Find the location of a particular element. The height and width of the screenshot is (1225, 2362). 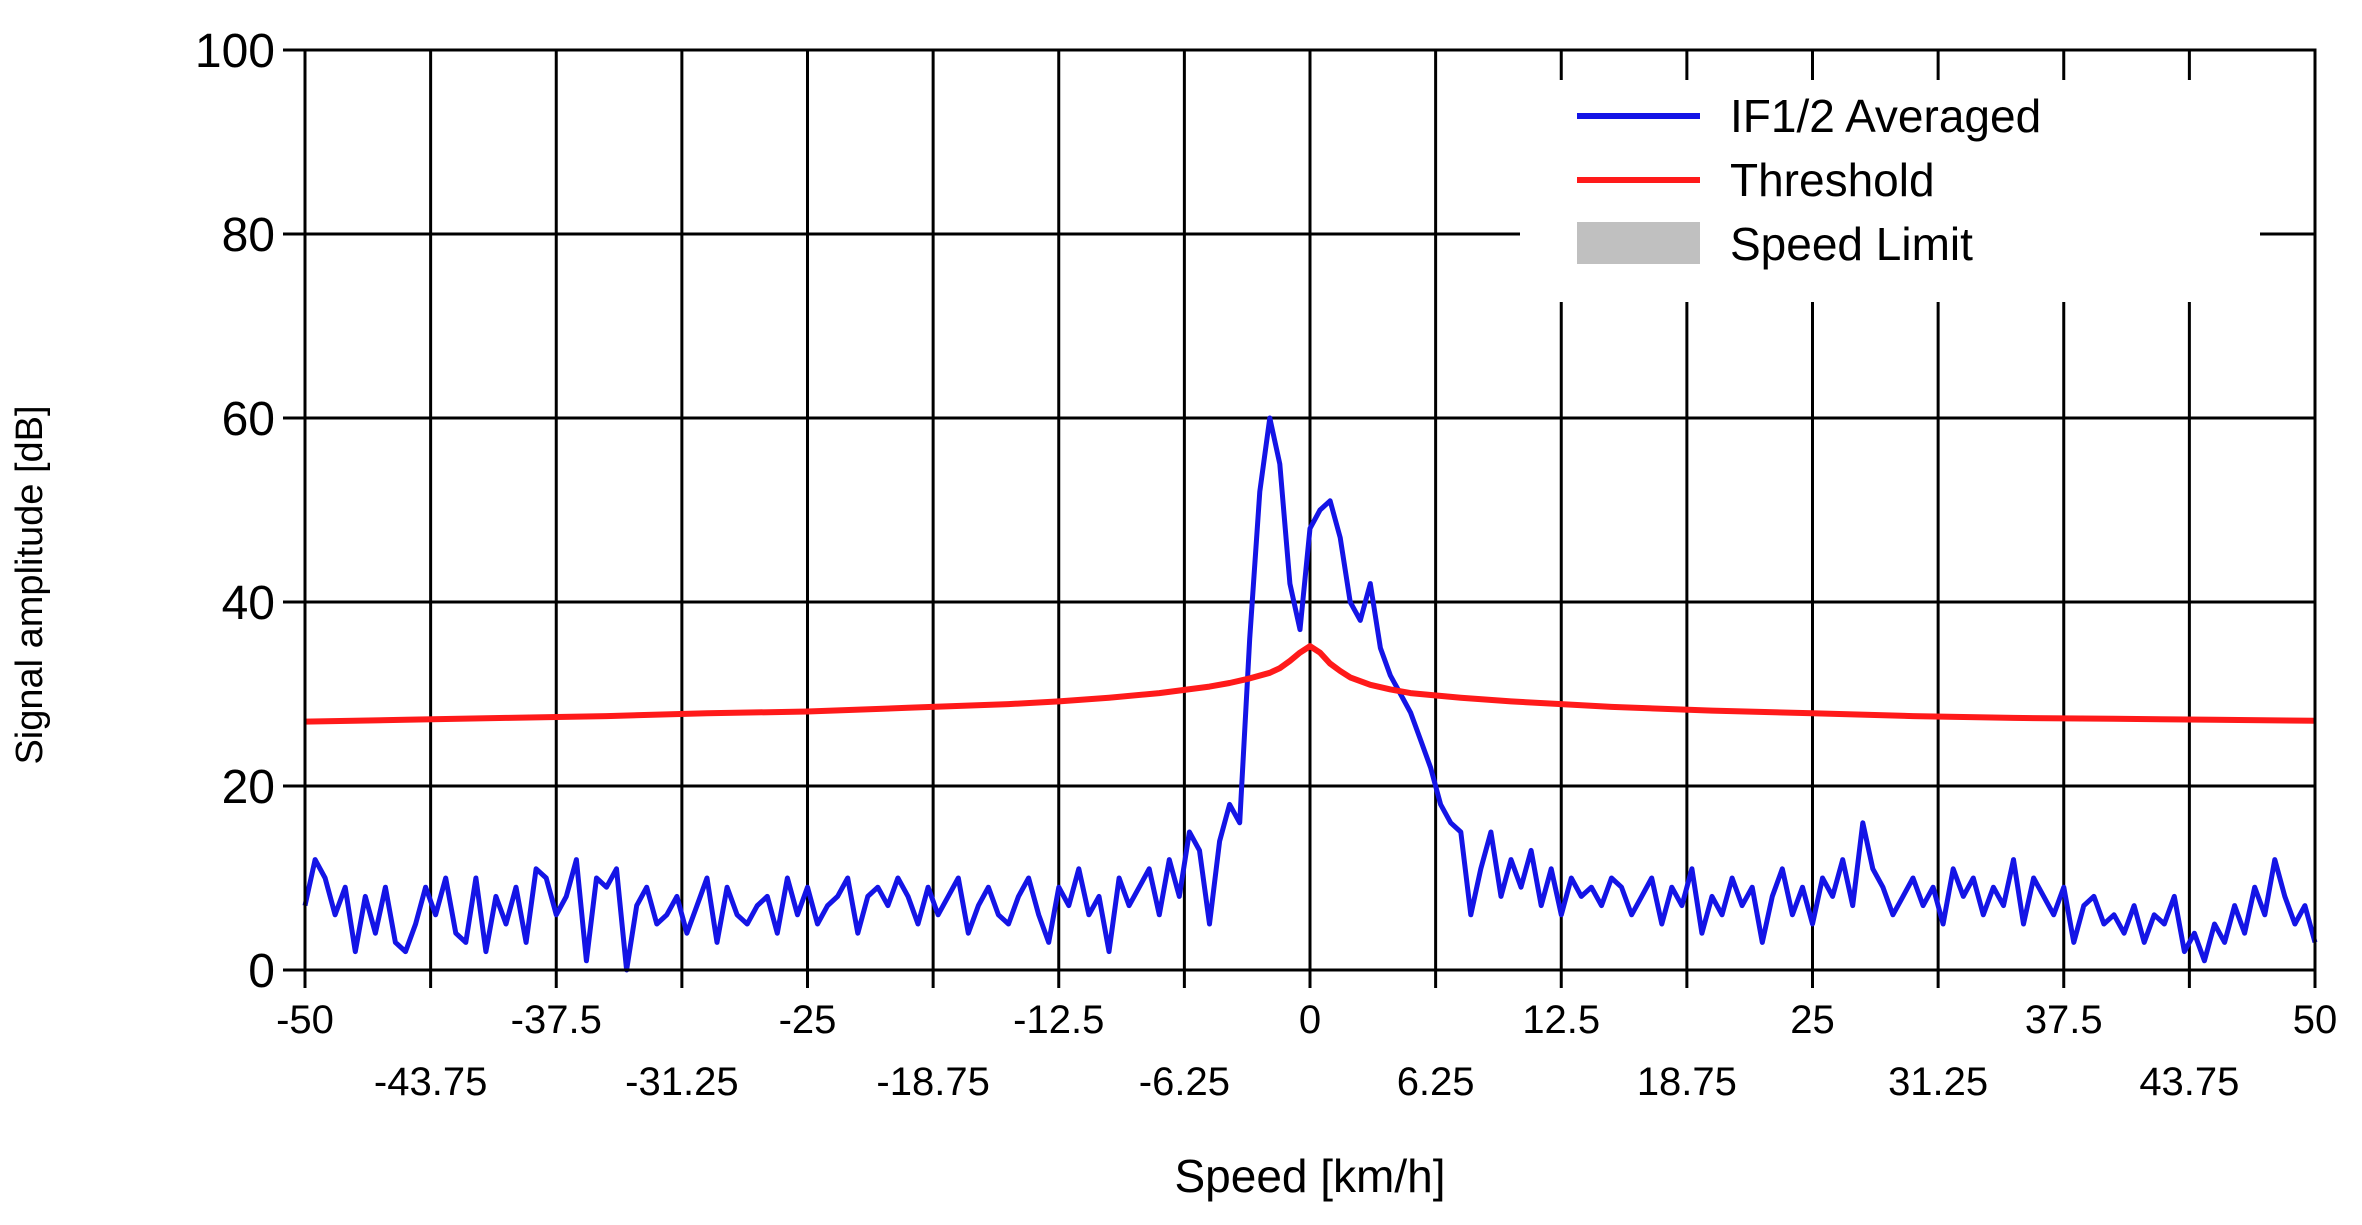

y-tick-label: 40 is located at coordinates (248, 603).